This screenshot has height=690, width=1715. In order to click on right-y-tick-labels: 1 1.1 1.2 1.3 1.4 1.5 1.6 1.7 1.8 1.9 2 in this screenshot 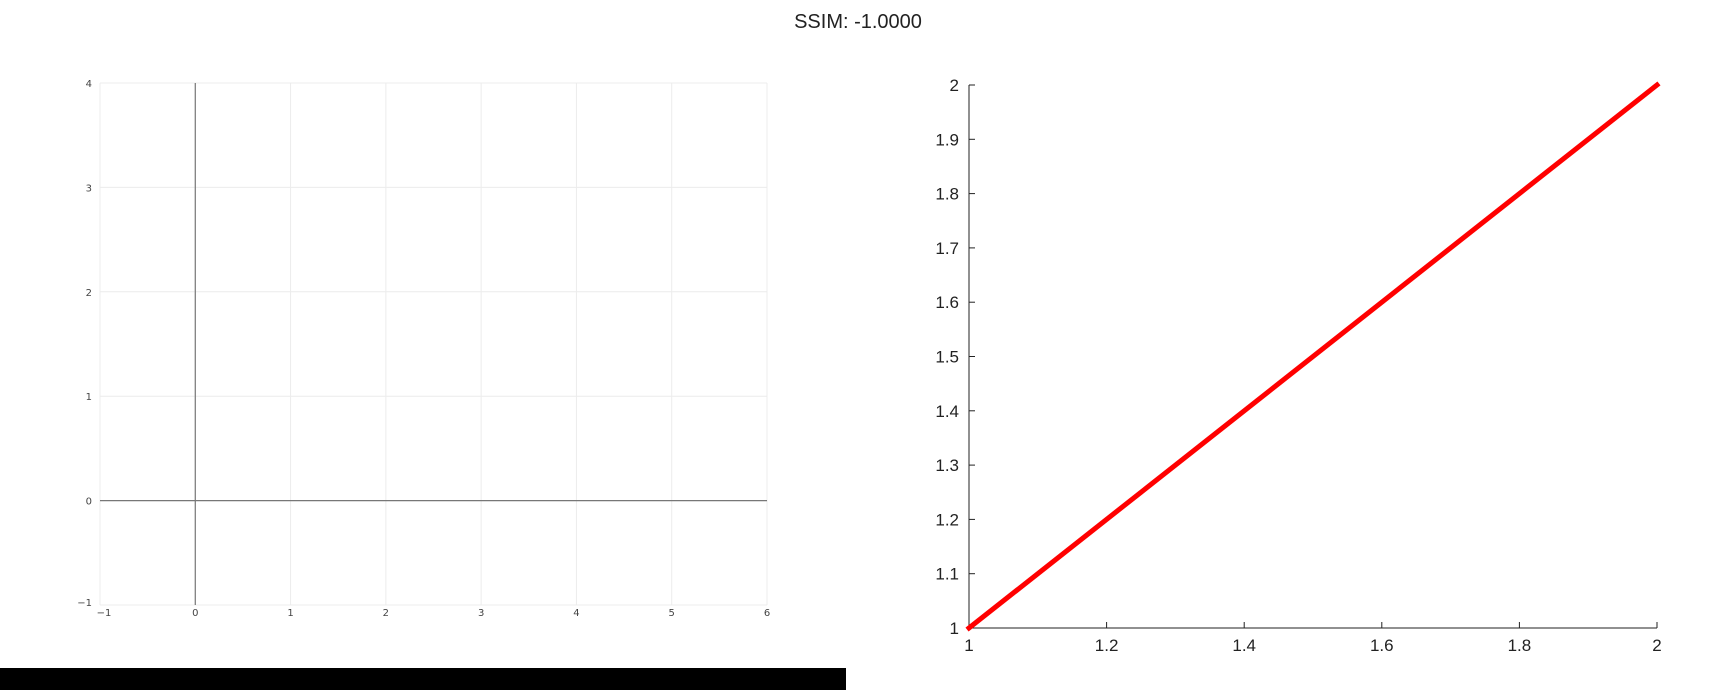, I will do `click(947, 357)`.